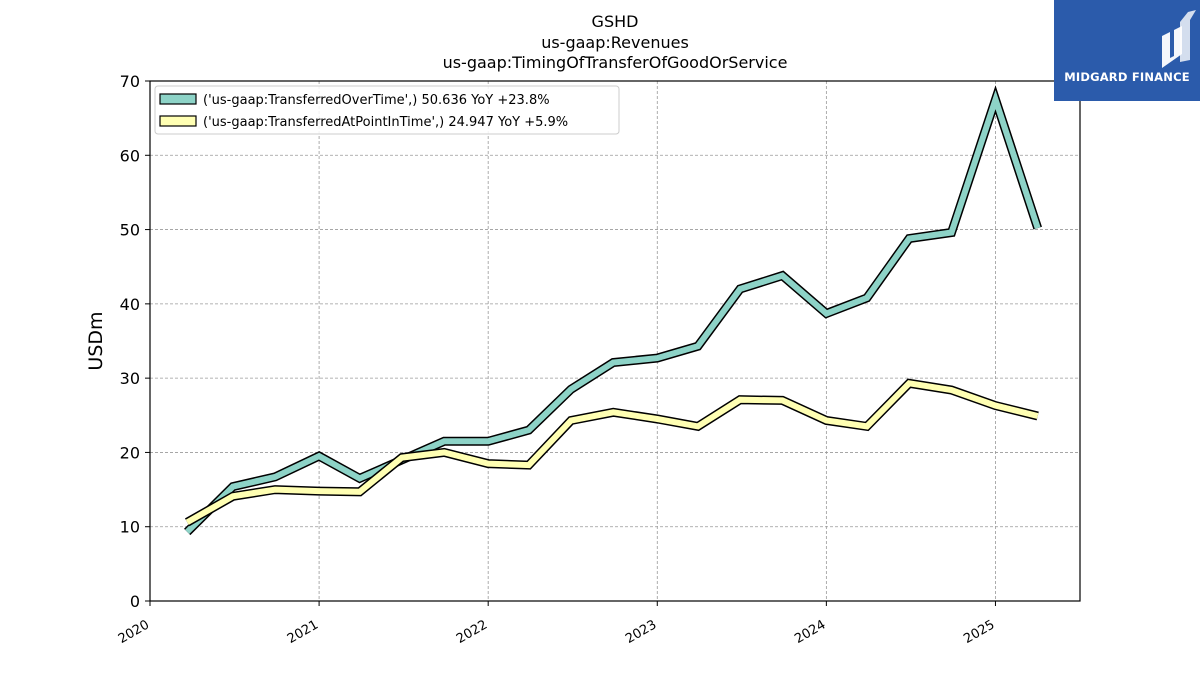  Describe the element at coordinates (615, 62) in the screenshot. I see `chart-title-line-3: us-gaap:TimingOfTransferOfGoodOrService` at that location.